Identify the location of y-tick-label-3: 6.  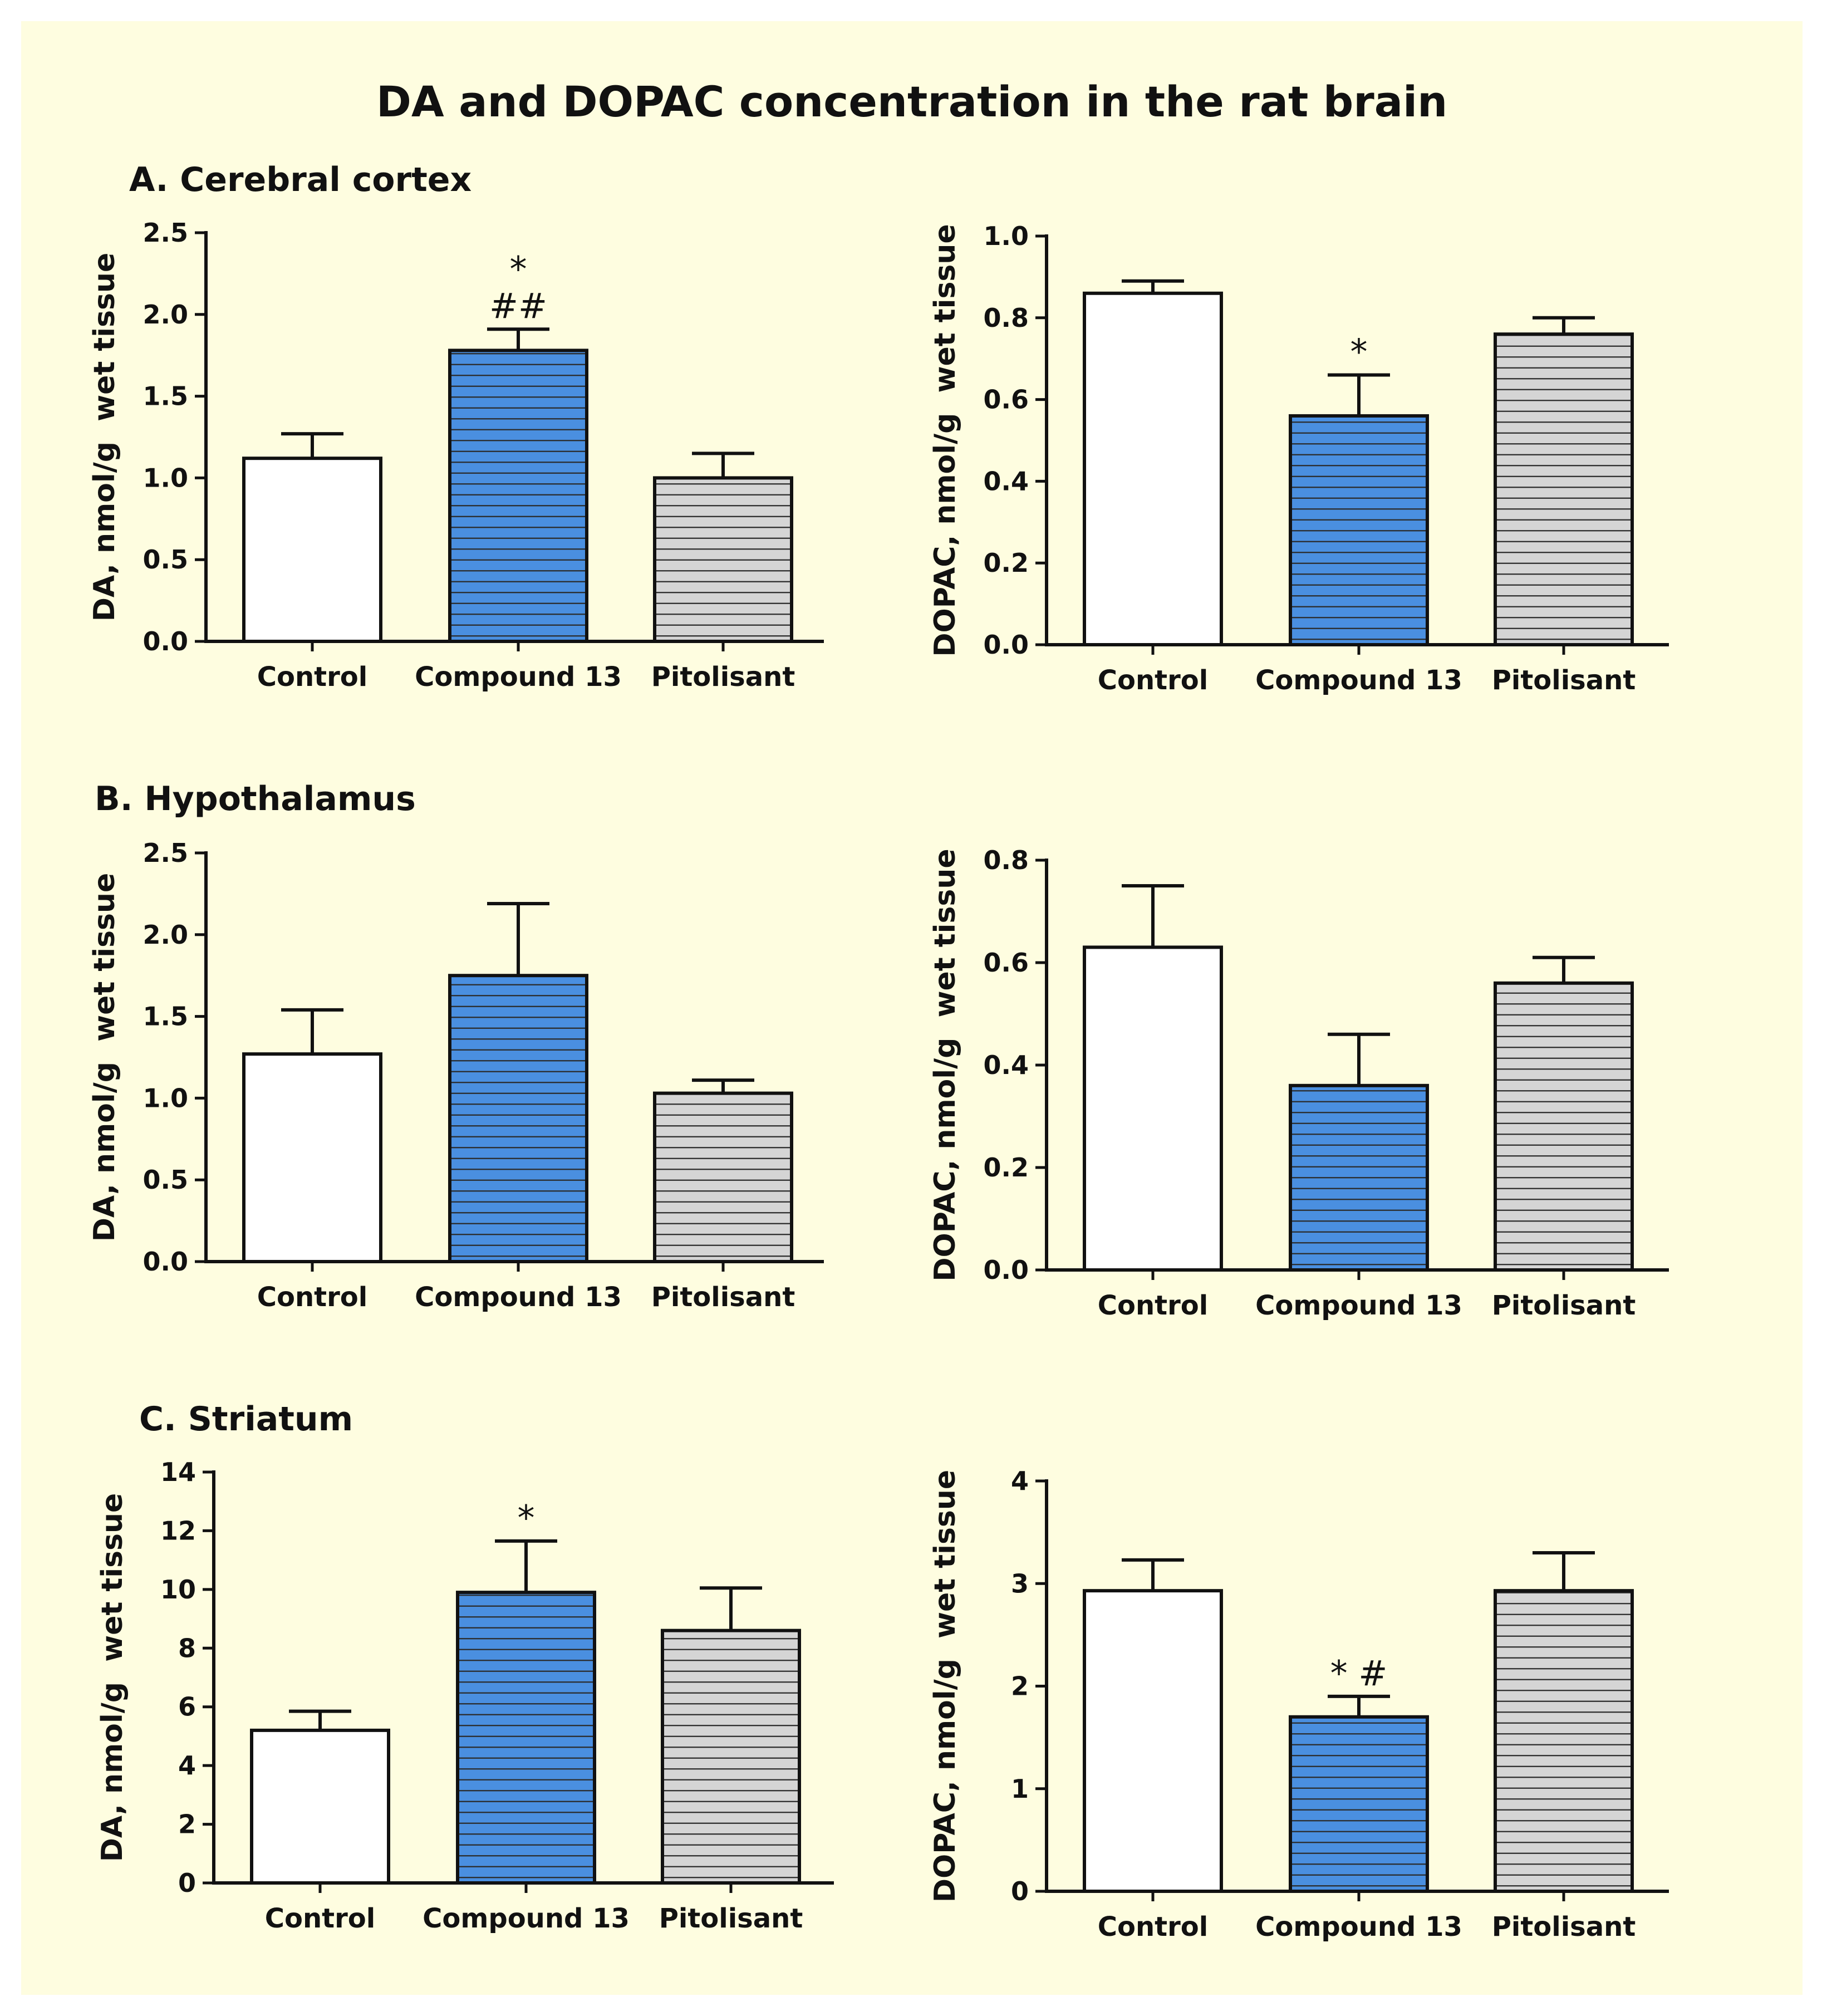
(187, 1707).